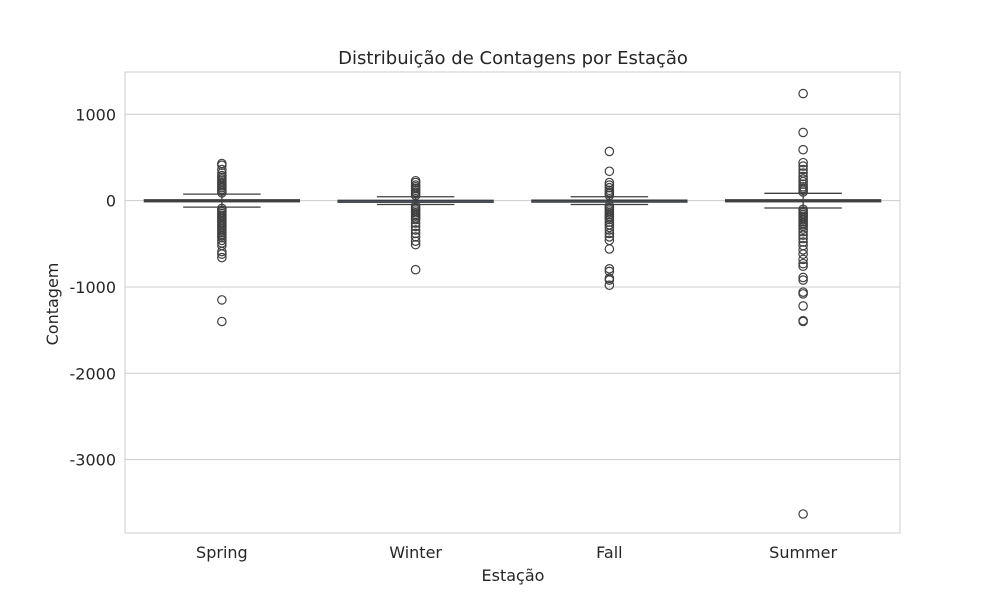 Image resolution: width=1000 pixels, height=600 pixels. I want to click on y-tick-label: -2000, so click(93, 373).